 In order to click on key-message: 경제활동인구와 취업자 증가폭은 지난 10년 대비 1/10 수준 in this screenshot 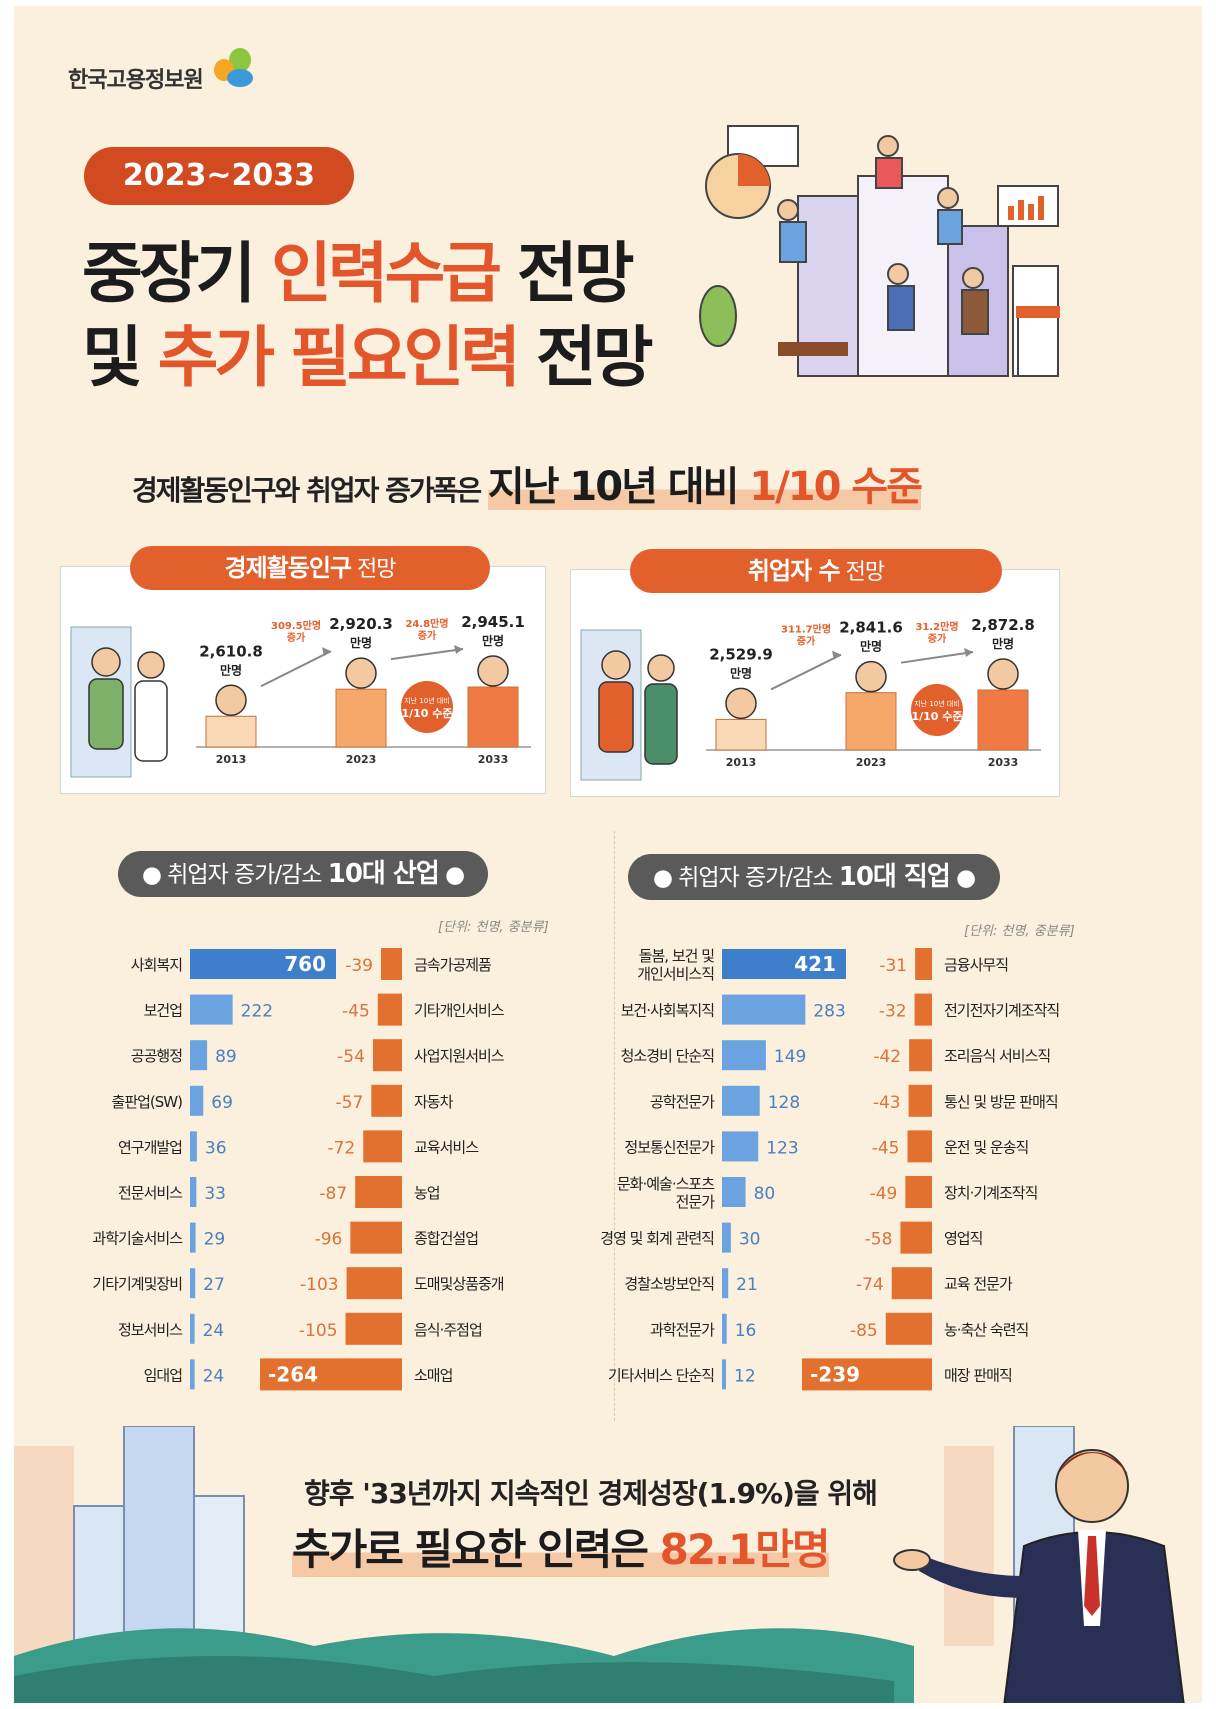, I will do `click(527, 487)`.